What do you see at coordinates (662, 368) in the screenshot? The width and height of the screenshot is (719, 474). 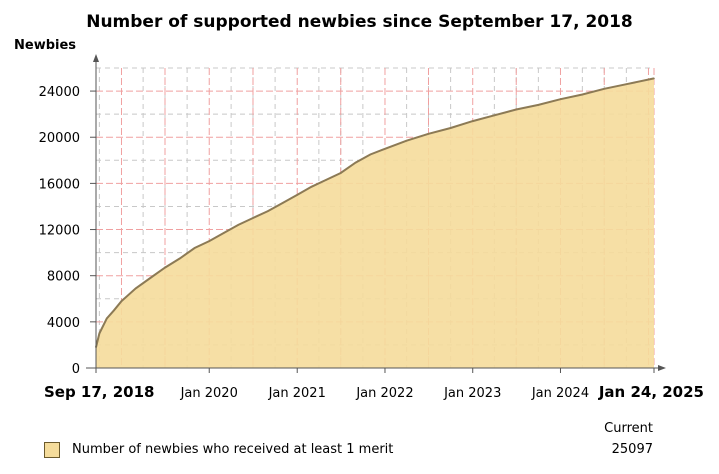 I see `x-axis-arrow` at bounding box center [662, 368].